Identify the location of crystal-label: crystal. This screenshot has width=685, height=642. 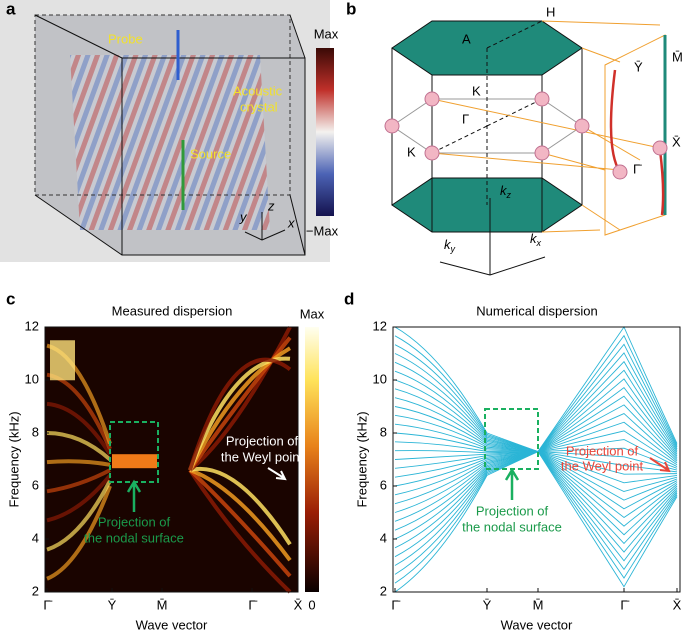
(259, 106).